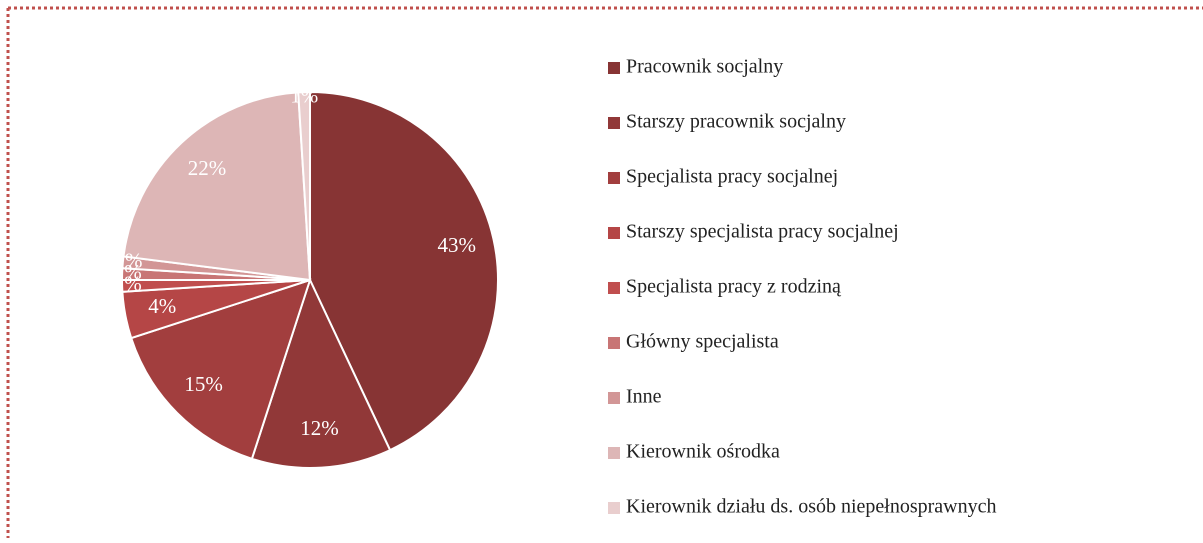 The image size is (1203, 543). I want to click on legend-label: Starszy pracownik socjalny, so click(736, 122).